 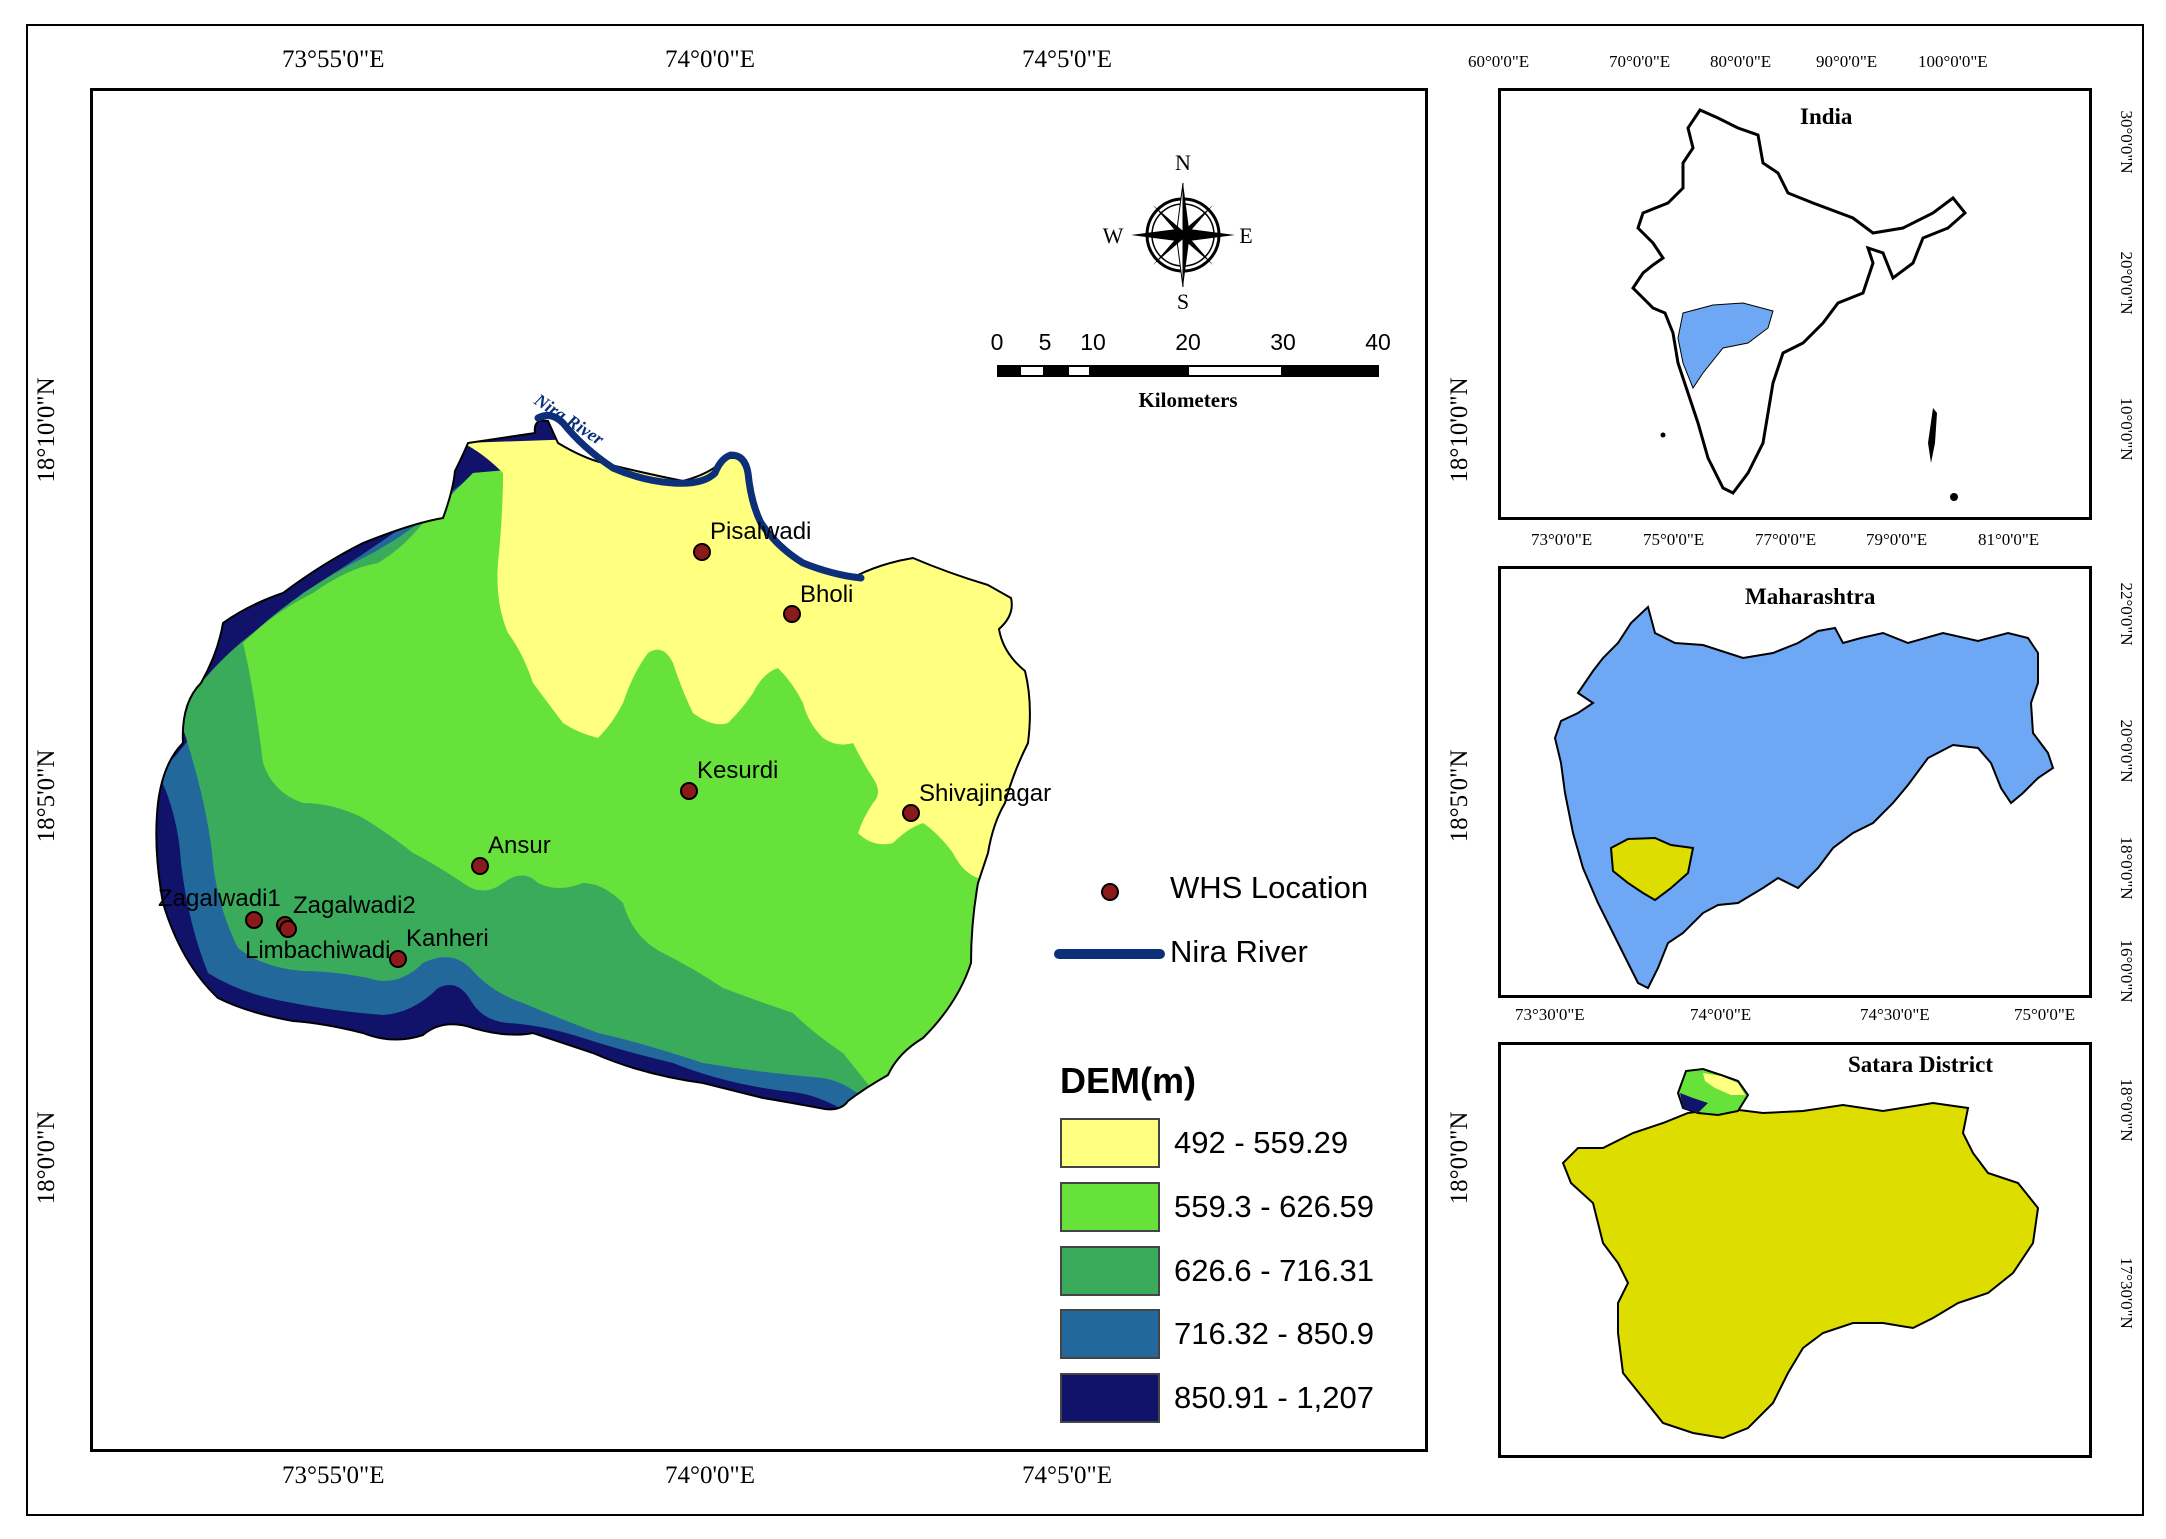 What do you see at coordinates (1274, 1270) in the screenshot?
I see `legend-class-label: 626.6 - 716.31` at bounding box center [1274, 1270].